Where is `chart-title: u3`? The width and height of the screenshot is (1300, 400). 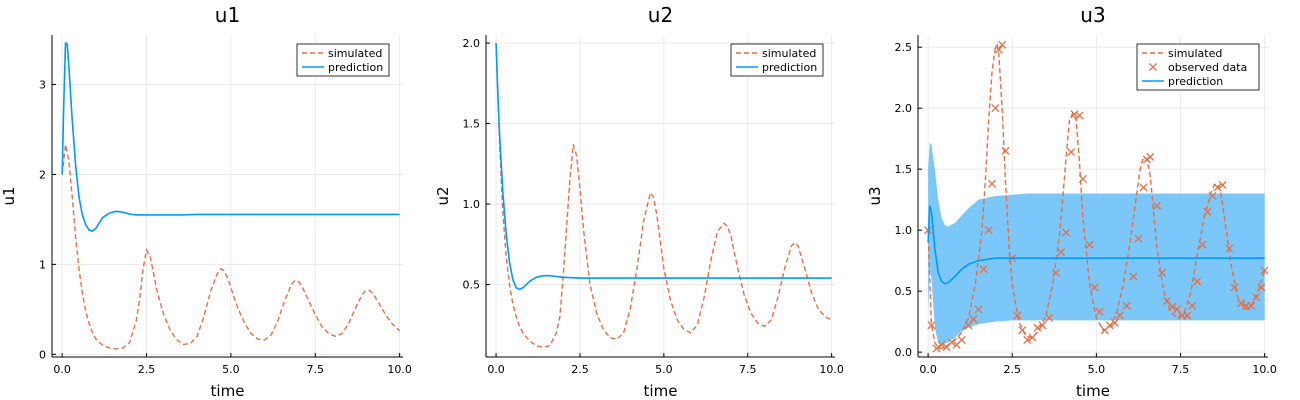 chart-title: u3 is located at coordinates (1092, 15).